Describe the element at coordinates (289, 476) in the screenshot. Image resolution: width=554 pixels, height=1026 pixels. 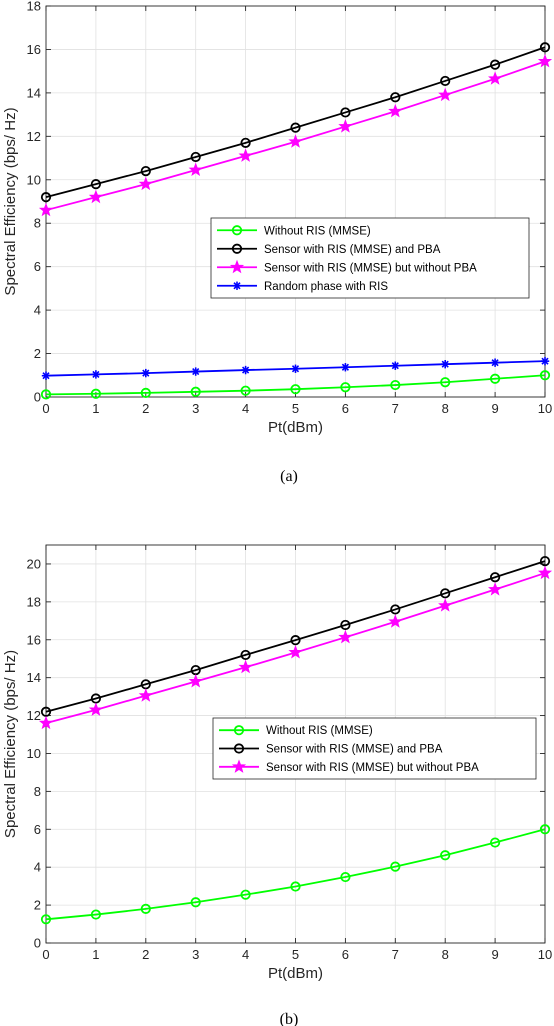
I see `figure-caption: (a)` at that location.